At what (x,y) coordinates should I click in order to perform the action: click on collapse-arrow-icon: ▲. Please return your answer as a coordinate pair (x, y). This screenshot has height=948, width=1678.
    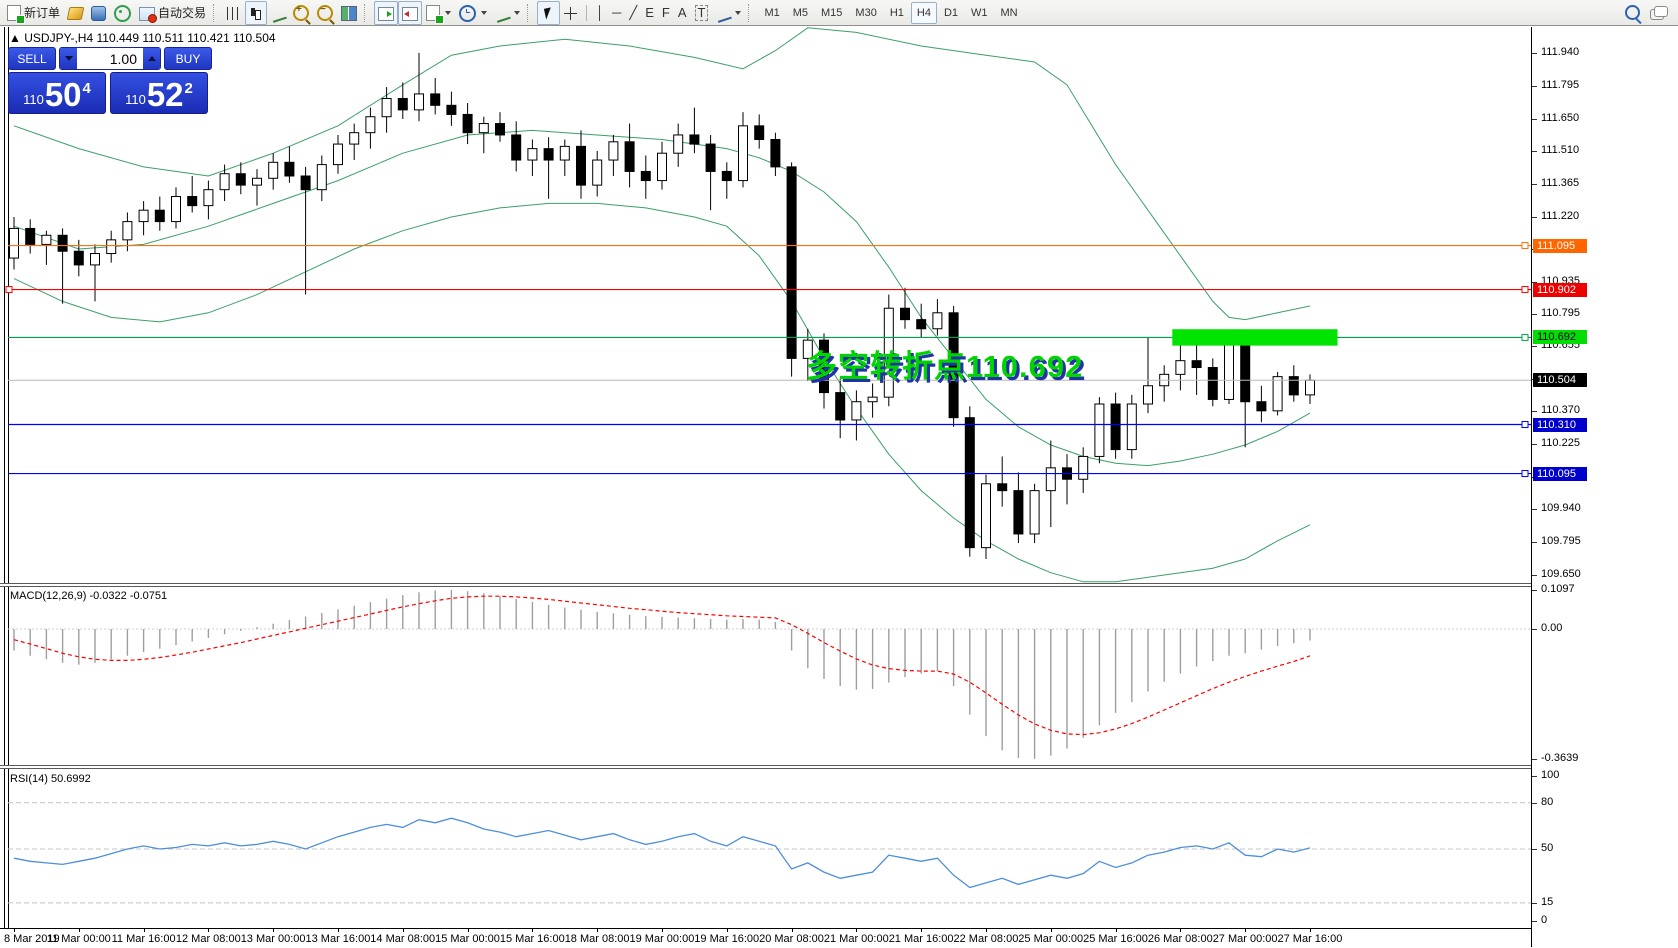
    Looking at the image, I should click on (15, 38).